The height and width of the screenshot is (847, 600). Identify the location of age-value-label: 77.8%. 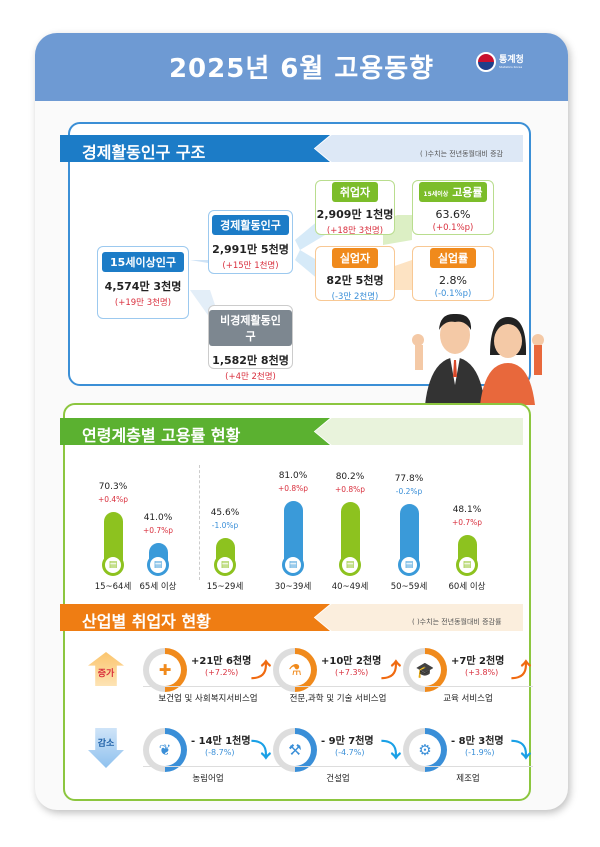
(409, 479).